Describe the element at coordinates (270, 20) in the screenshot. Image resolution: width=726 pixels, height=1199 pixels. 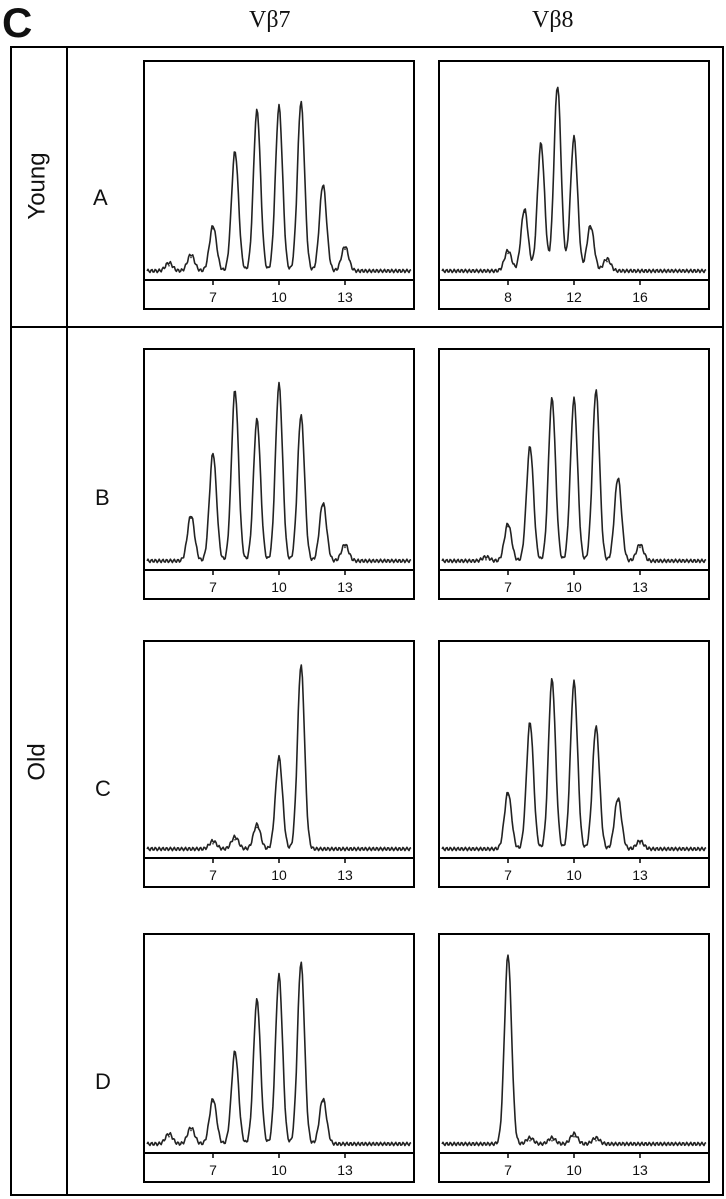
I see `column-header-vb7: Vβ7` at that location.